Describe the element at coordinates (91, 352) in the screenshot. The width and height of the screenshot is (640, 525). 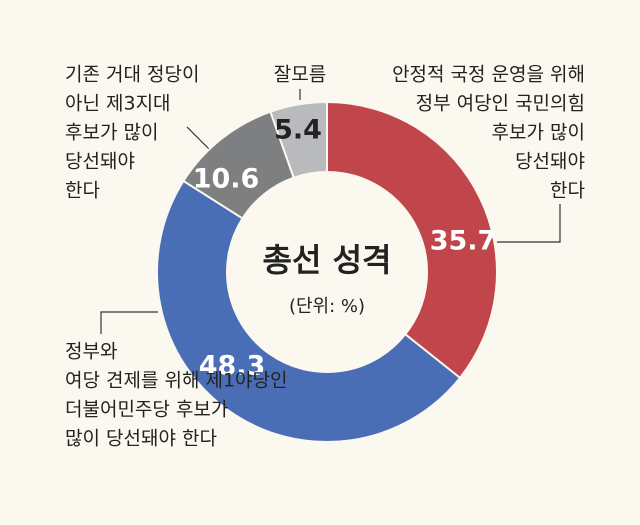
I see `category-label: 정부와` at that location.